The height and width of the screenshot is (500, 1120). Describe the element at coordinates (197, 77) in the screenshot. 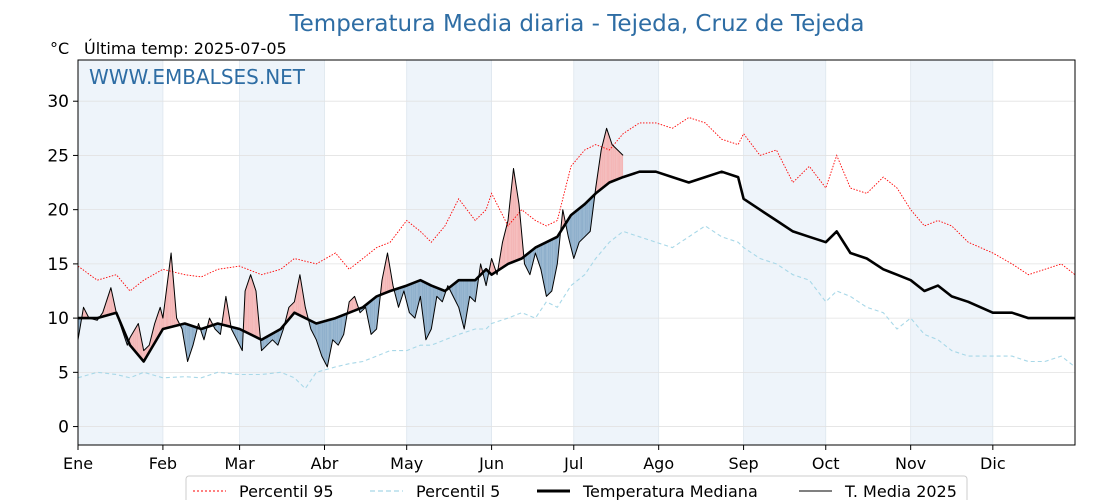

I see `watermark: WWW.EMBALSES.NET` at that location.